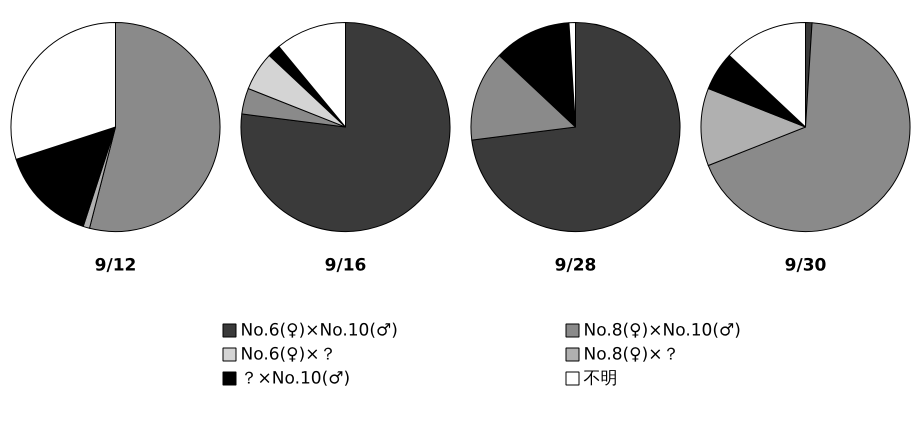 This screenshot has height=426, width=923. I want to click on text: 9/16, so click(345, 266).